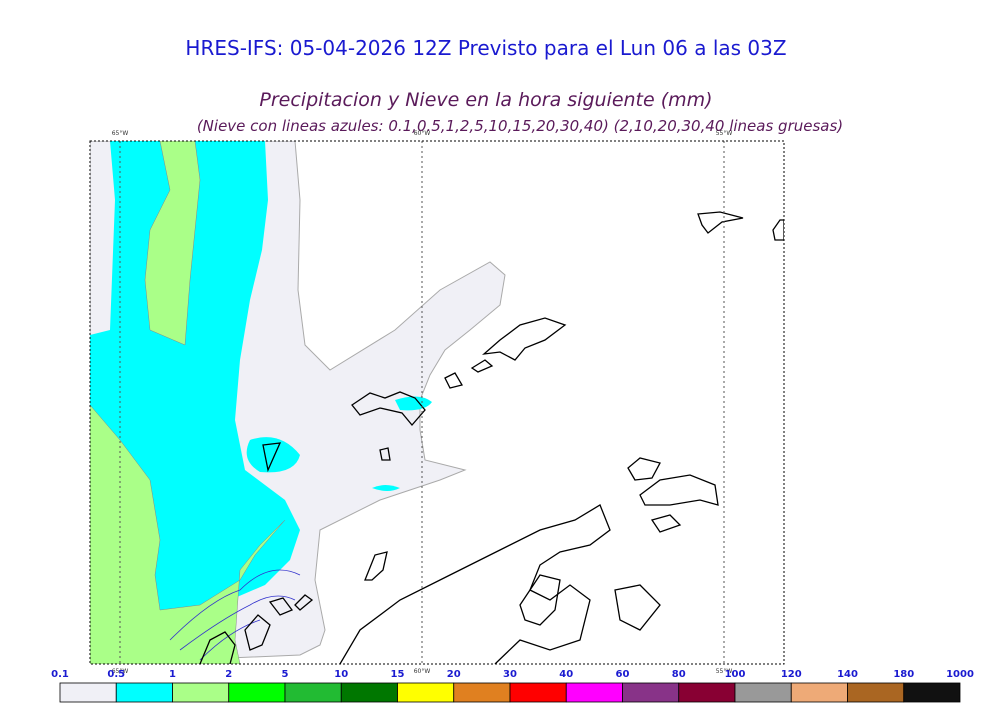  I want to click on legend-label: 60, so click(623, 674).